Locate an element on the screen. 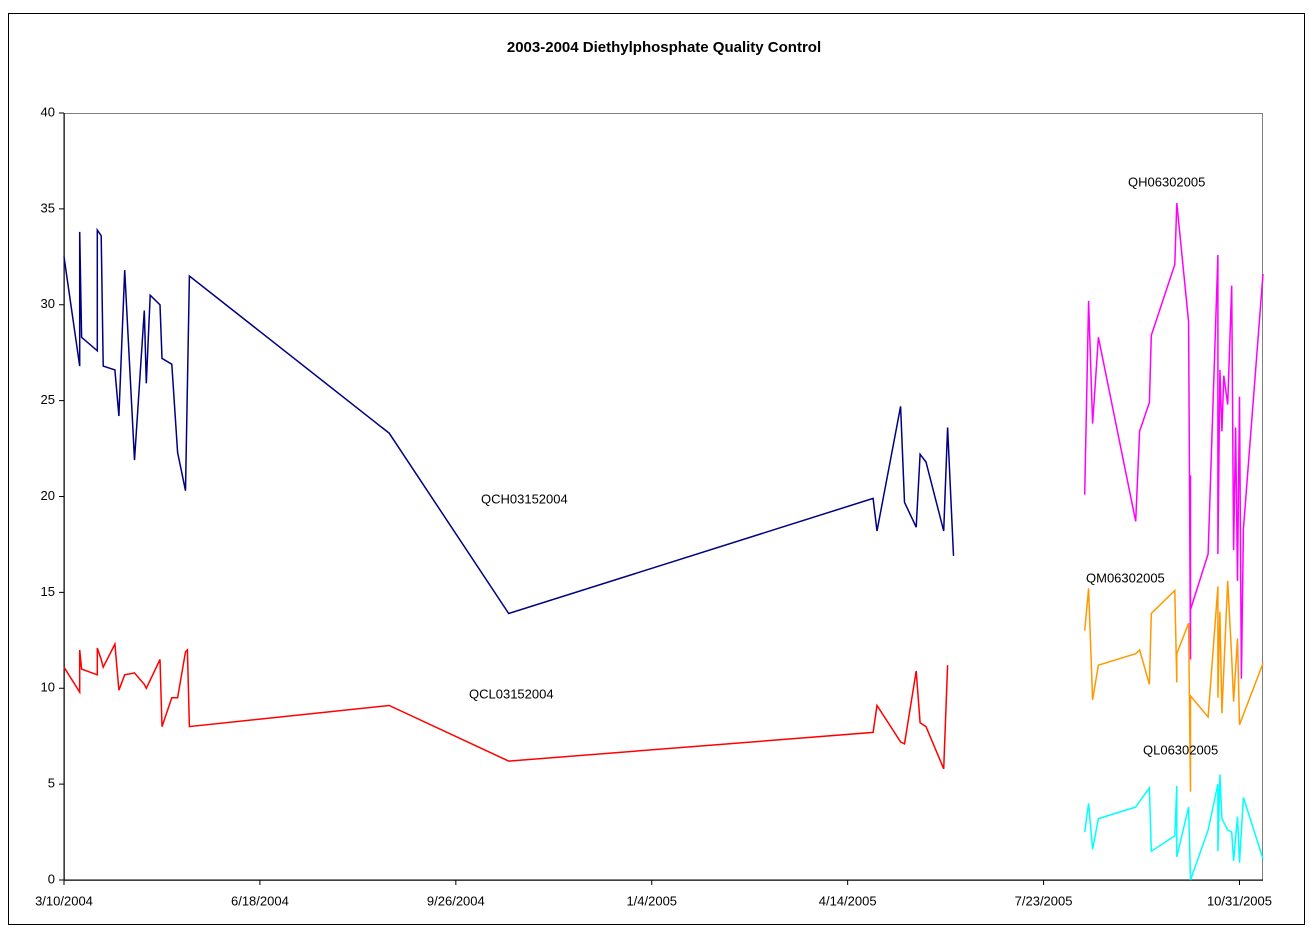 The width and height of the screenshot is (1309, 931). y-tick-label: 35 is located at coordinates (48, 207).